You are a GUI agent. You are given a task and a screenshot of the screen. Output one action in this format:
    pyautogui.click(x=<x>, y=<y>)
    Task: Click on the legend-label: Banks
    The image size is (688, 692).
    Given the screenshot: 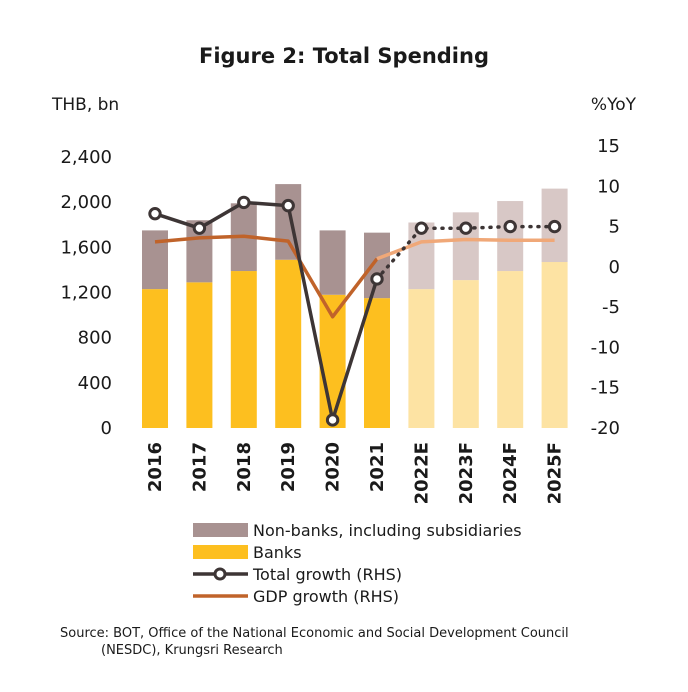 What is the action you would take?
    pyautogui.click(x=277, y=552)
    